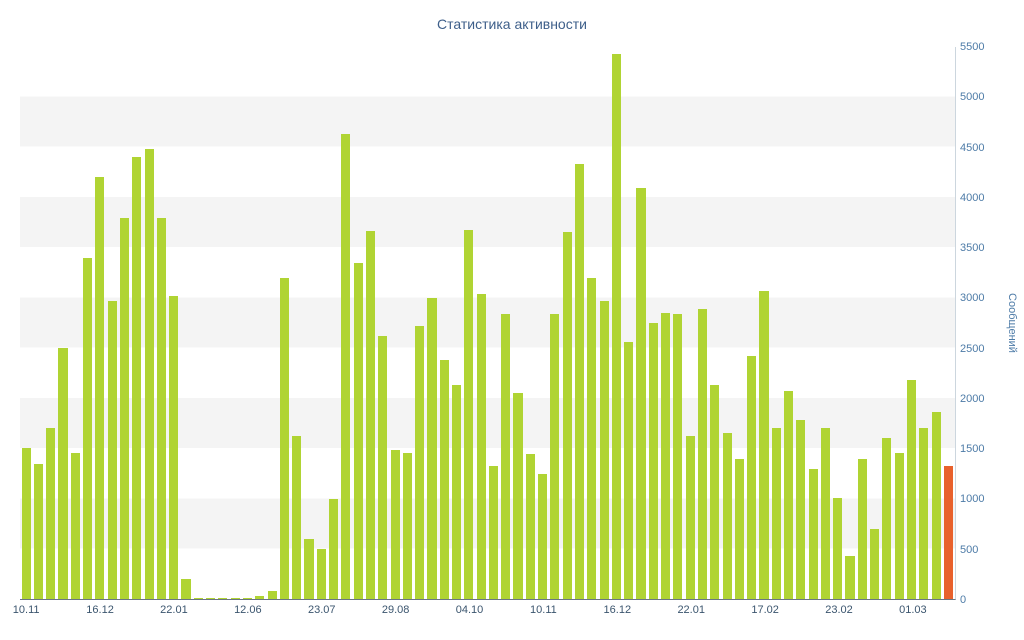  Describe the element at coordinates (972, 298) in the screenshot. I see `y-axis-tick-label: 3000` at that location.